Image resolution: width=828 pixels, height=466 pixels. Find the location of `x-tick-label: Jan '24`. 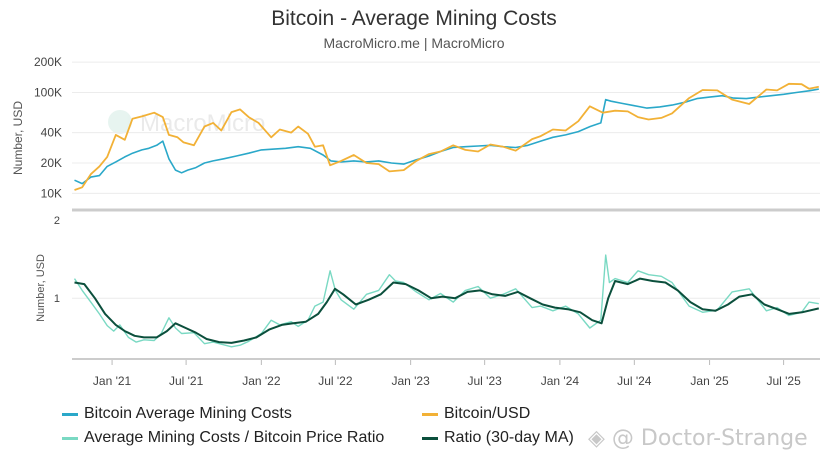

x-tick-label: Jan '24 is located at coordinates (560, 381).